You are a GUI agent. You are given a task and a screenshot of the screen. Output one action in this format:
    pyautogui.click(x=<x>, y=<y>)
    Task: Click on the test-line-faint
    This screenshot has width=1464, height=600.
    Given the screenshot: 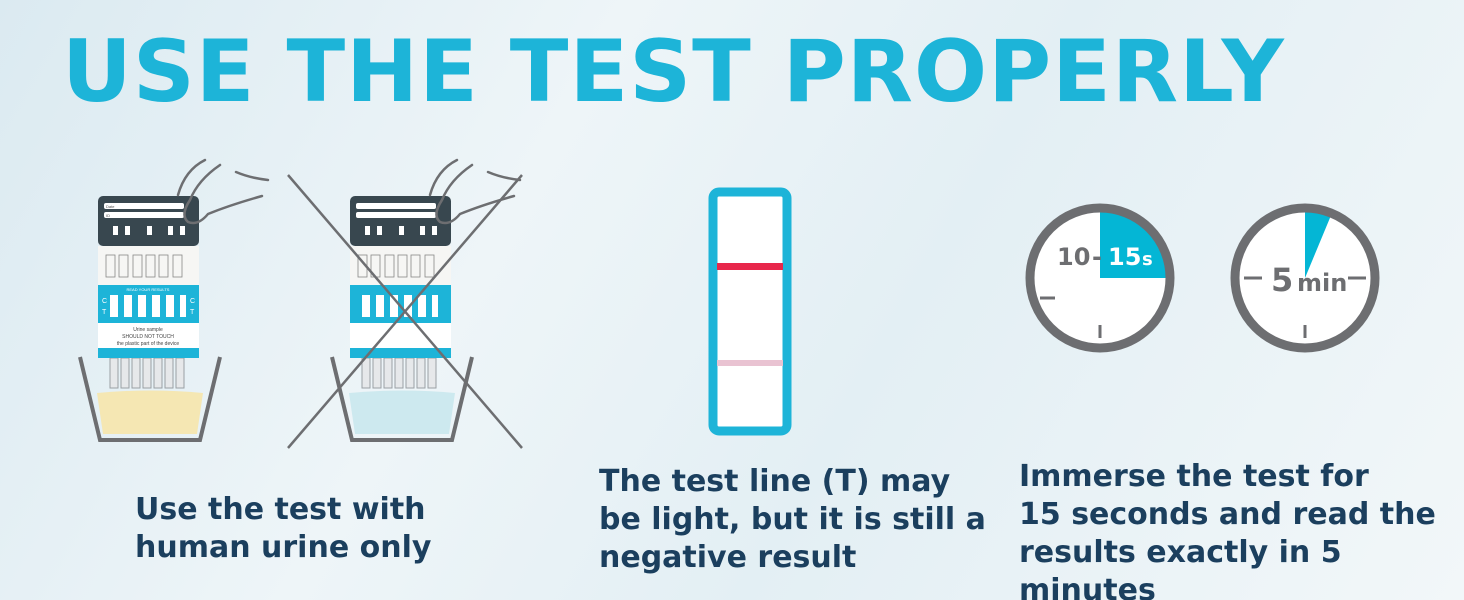 What is the action you would take?
    pyautogui.click(x=750, y=363)
    